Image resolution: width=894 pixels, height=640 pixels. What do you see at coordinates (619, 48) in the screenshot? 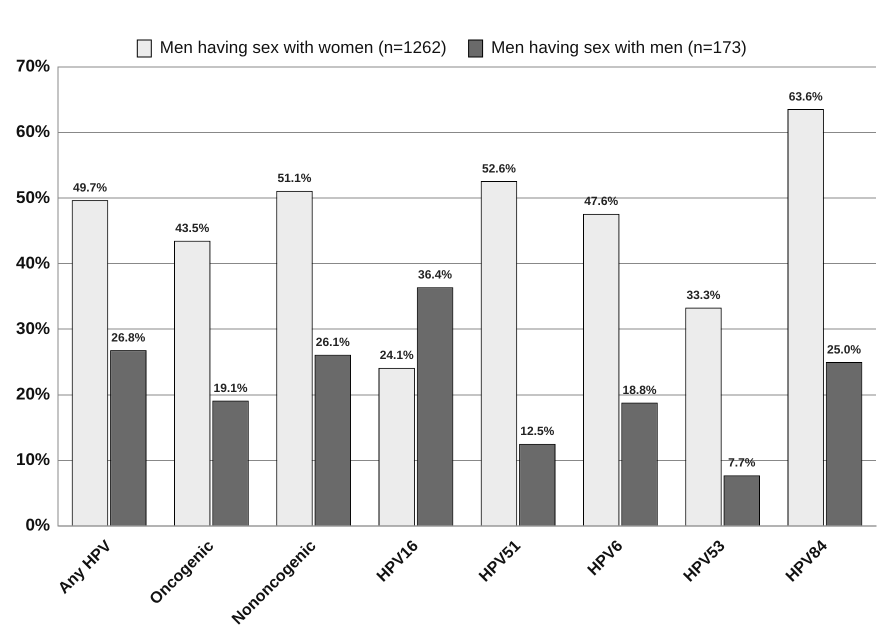
I see `legend-label: Men having sex with men (n=173)` at bounding box center [619, 48].